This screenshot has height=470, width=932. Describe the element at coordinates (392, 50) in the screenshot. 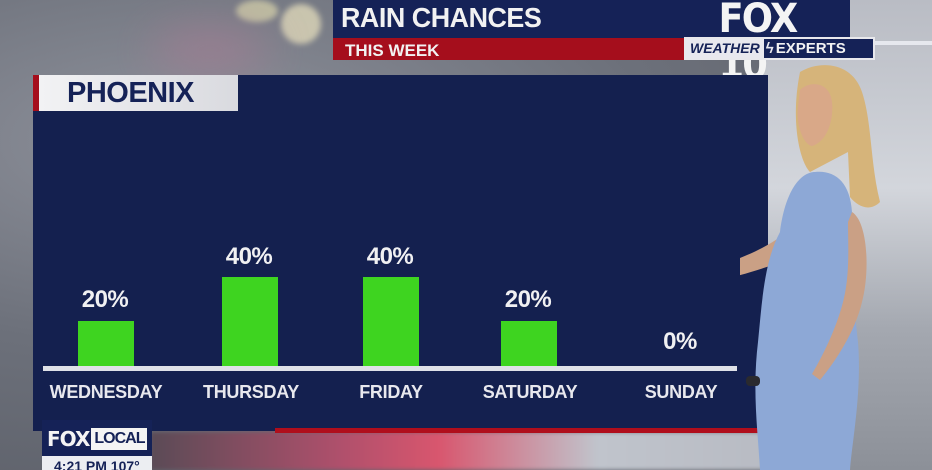

I see `banner-subtitle: THIS WEEK` at that location.